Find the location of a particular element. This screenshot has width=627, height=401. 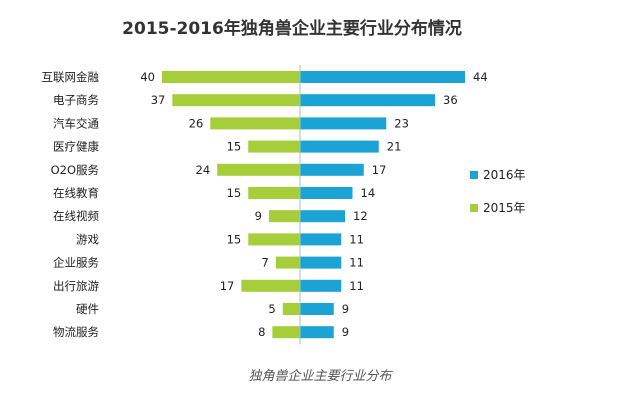

category-label: 医疗健康 is located at coordinates (76, 147).